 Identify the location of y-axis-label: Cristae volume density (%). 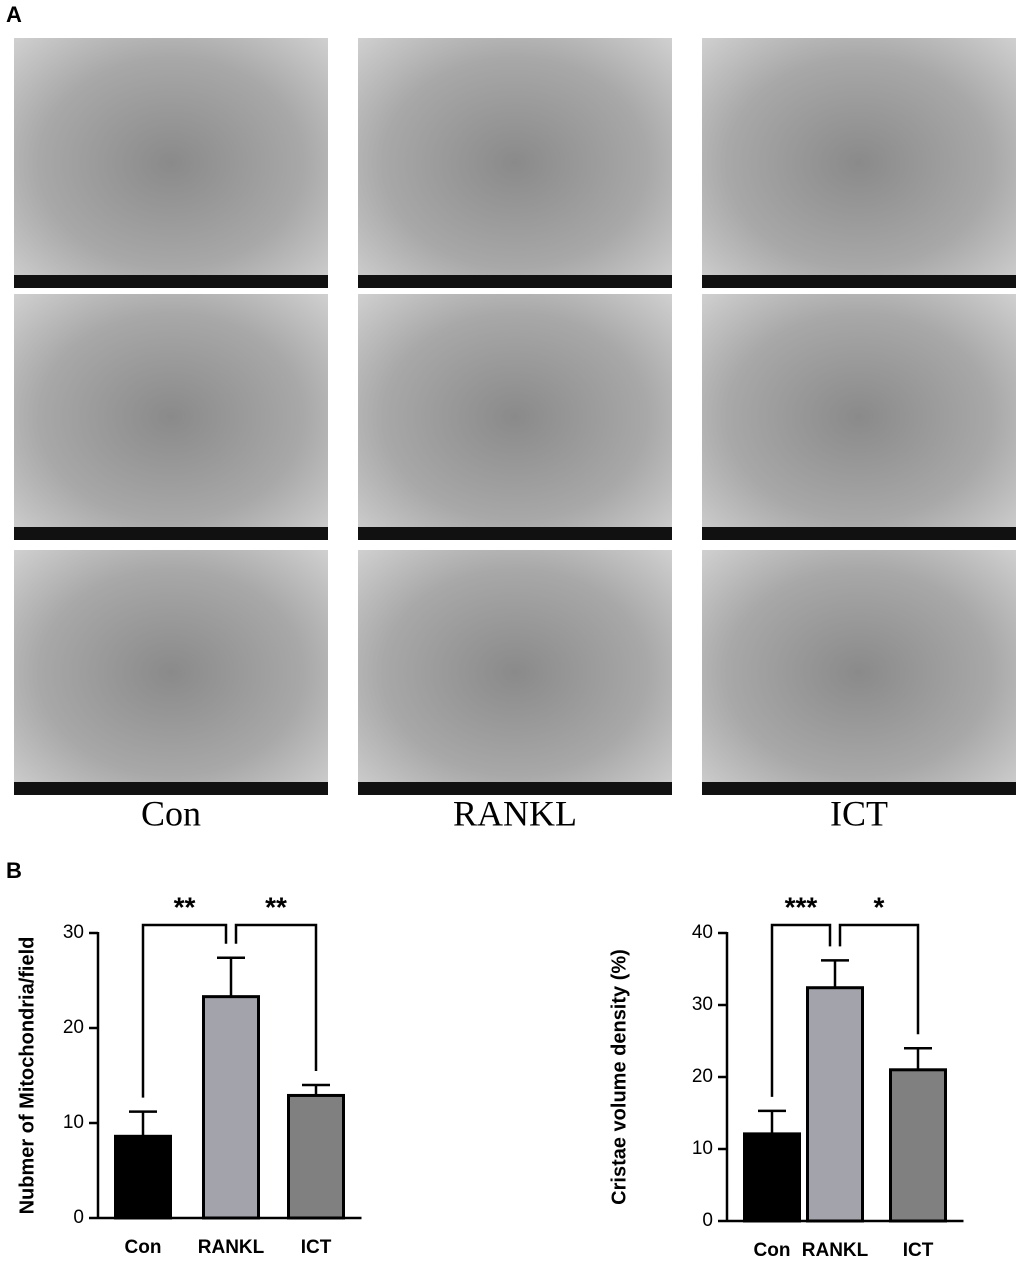
(619, 1077).